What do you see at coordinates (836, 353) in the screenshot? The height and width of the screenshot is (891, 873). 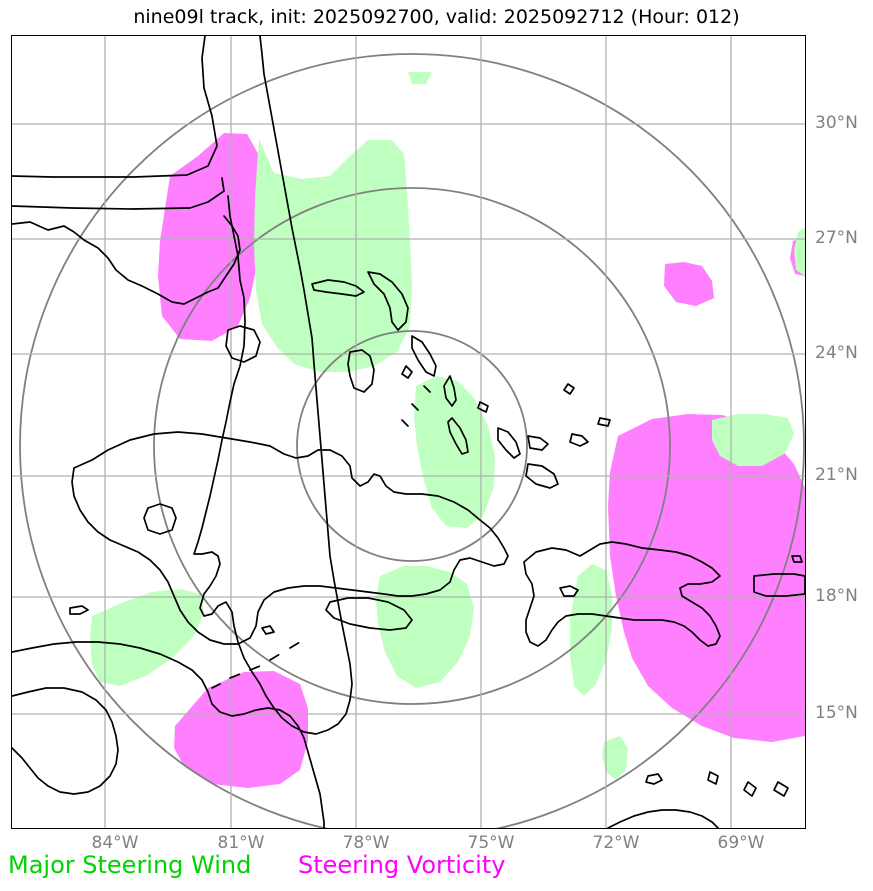 I see `y-tick-24n: 24°N` at bounding box center [836, 353].